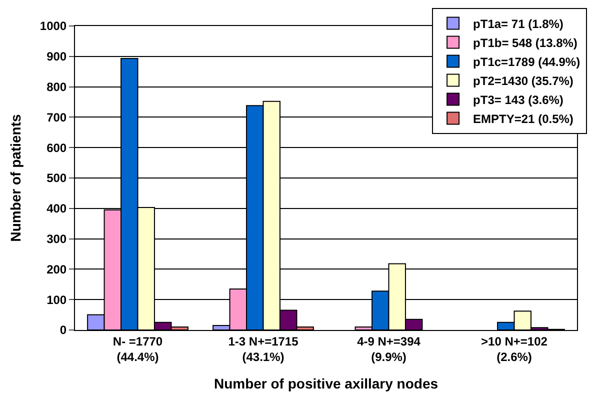 Image resolution: width=595 pixels, height=415 pixels. Describe the element at coordinates (56, 178) in the screenshot. I see `y-tick-label: 500` at that location.